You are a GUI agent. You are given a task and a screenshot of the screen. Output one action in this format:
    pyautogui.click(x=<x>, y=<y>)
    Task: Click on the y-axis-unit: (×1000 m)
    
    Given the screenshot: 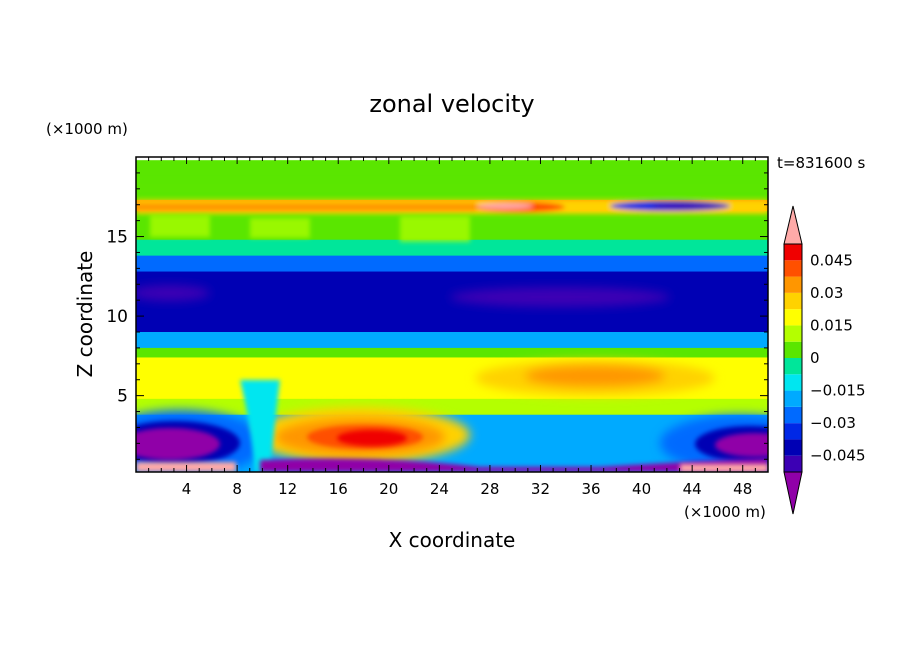 What is the action you would take?
    pyautogui.click(x=87, y=129)
    